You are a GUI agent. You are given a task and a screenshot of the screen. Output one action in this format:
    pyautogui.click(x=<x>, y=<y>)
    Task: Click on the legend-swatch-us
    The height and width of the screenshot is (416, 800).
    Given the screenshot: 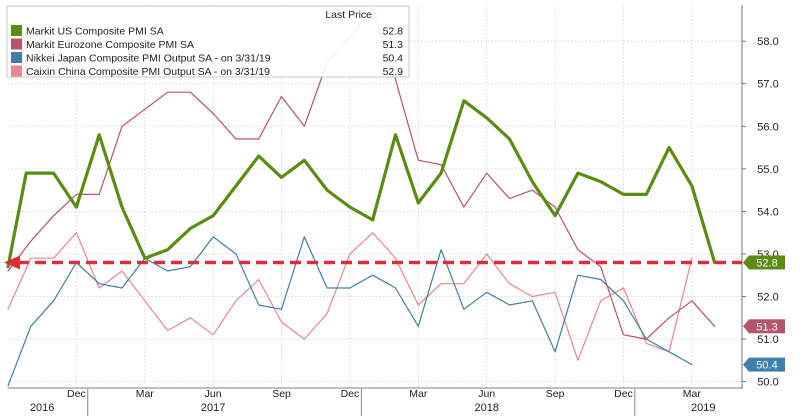 What is the action you would take?
    pyautogui.click(x=16, y=30)
    